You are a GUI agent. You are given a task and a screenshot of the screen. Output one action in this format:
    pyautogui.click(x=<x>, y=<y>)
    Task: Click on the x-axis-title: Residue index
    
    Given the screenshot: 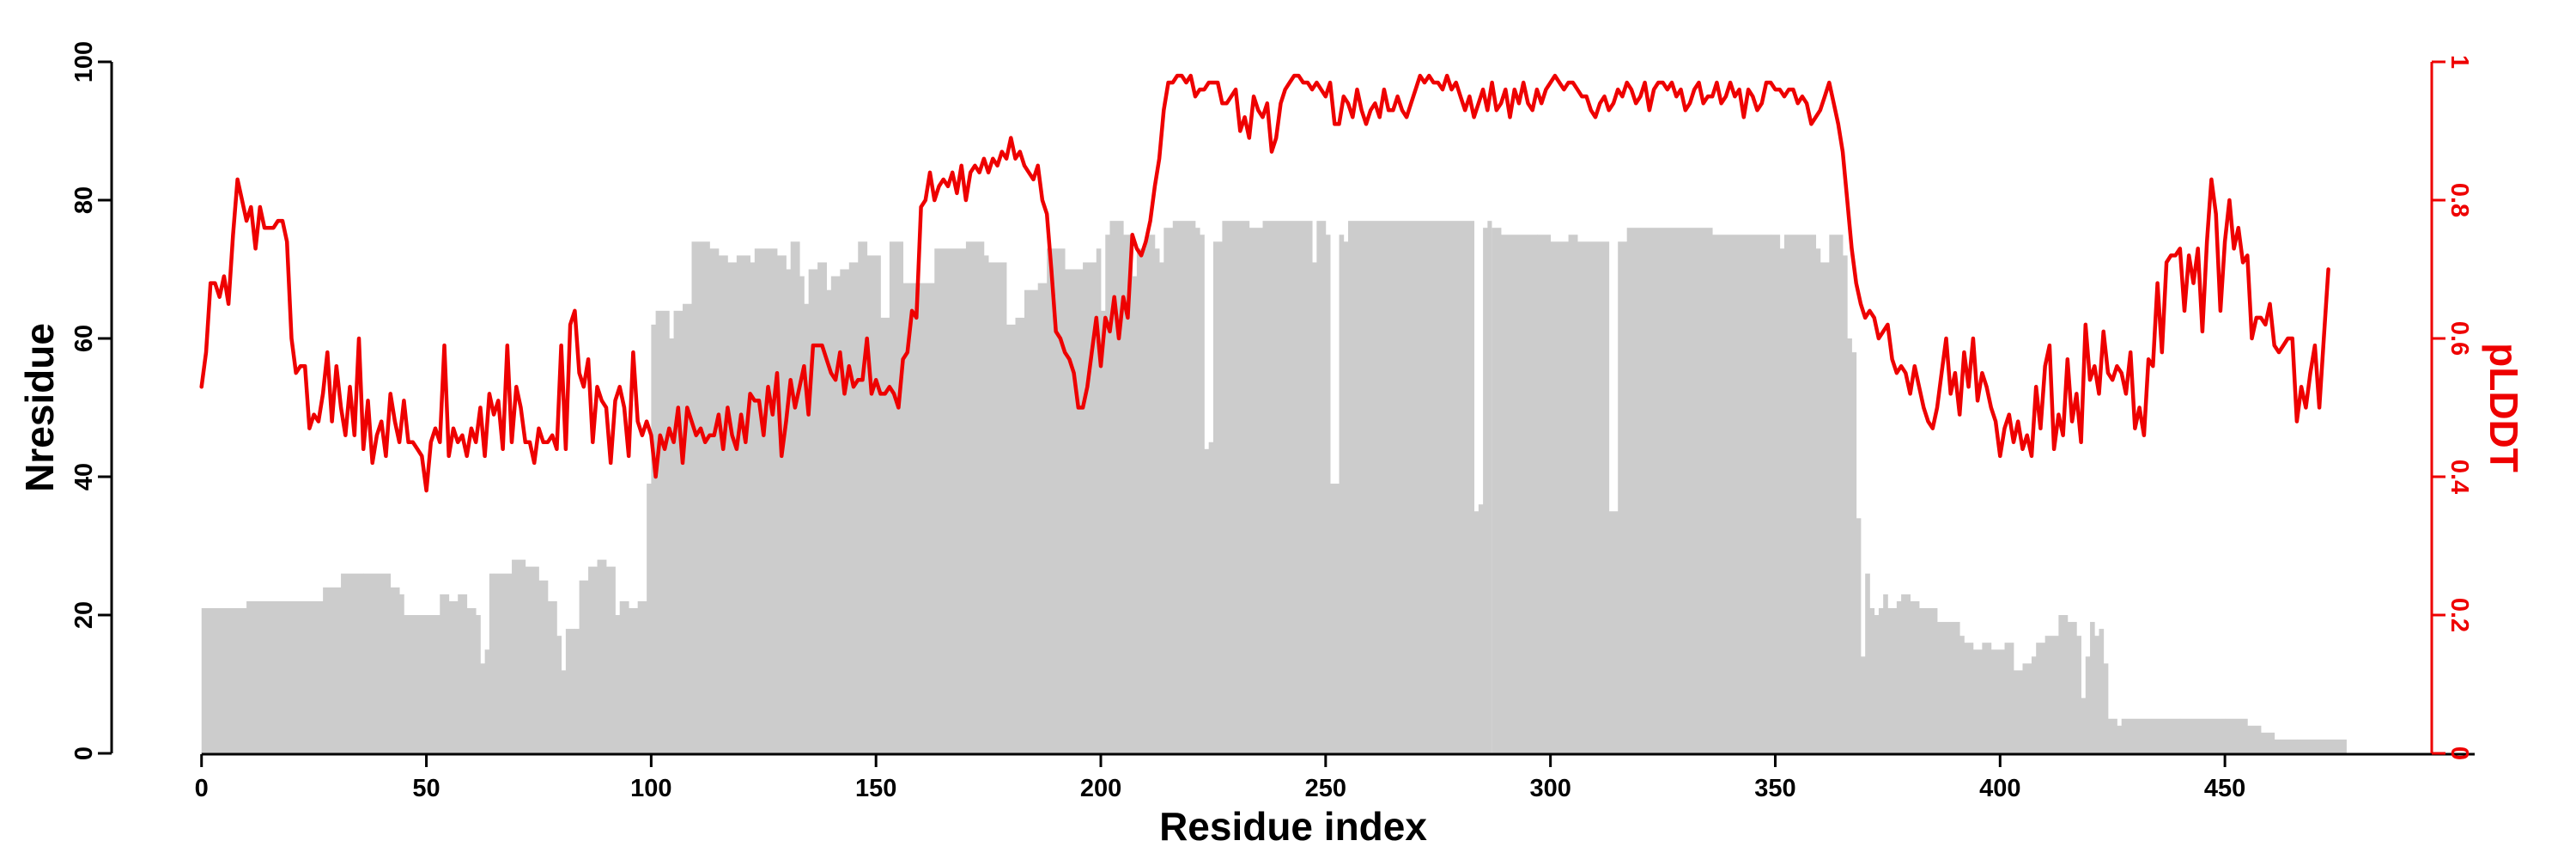 What is the action you would take?
    pyautogui.click(x=1293, y=827)
    